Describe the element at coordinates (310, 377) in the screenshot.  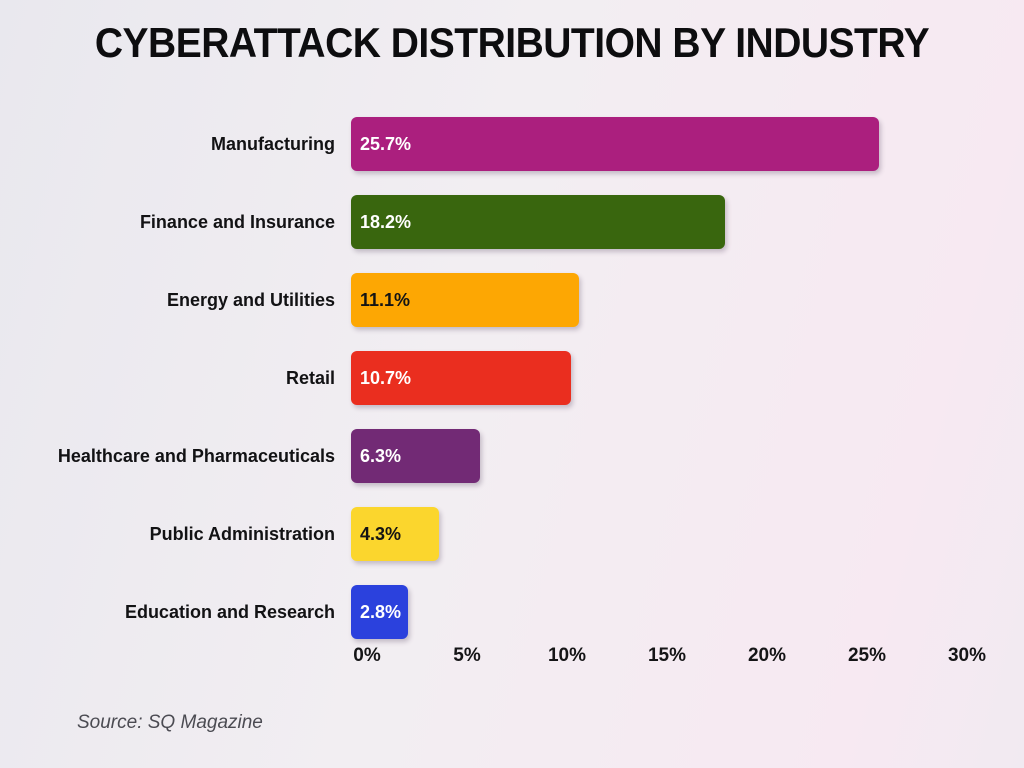
I see `category-label: Retail` at that location.